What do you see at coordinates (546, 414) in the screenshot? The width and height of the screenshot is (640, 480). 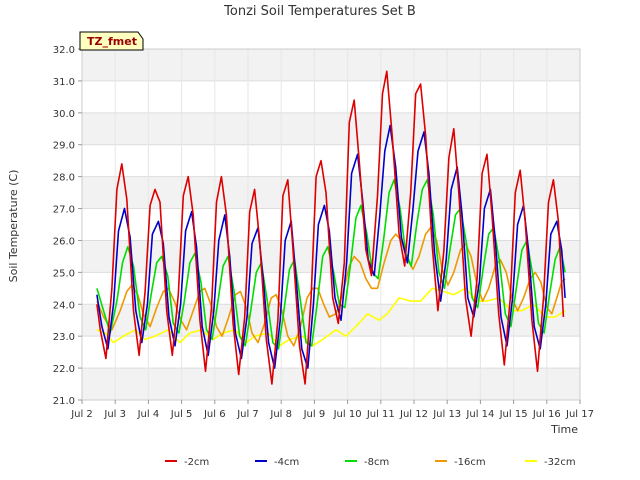 I see `x-tick-label: Jul 16` at bounding box center [546, 414].